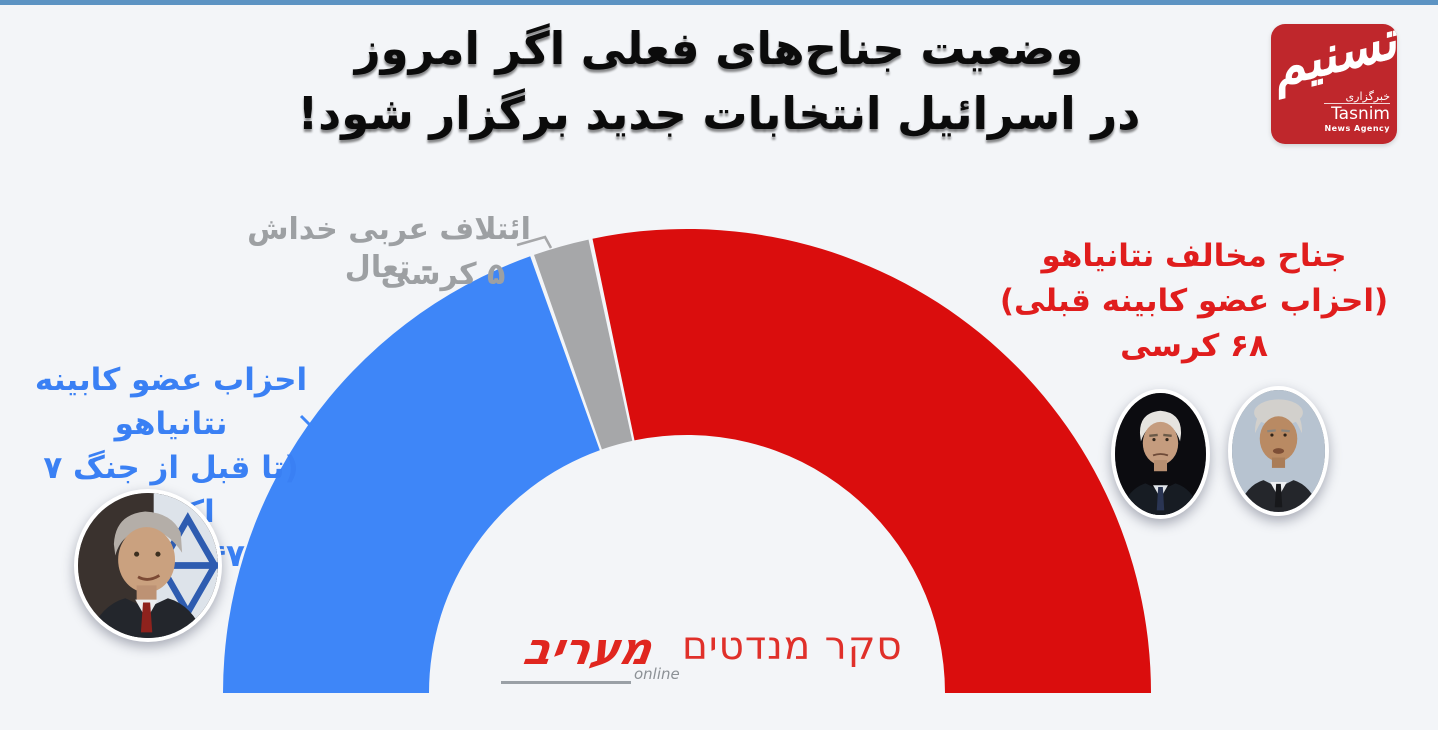 This screenshot has height=730, width=1438. Describe the element at coordinates (719, 113) in the screenshot. I see `title-line-2: در اسرائیل انتخابات جدید برگزار شود!` at that location.